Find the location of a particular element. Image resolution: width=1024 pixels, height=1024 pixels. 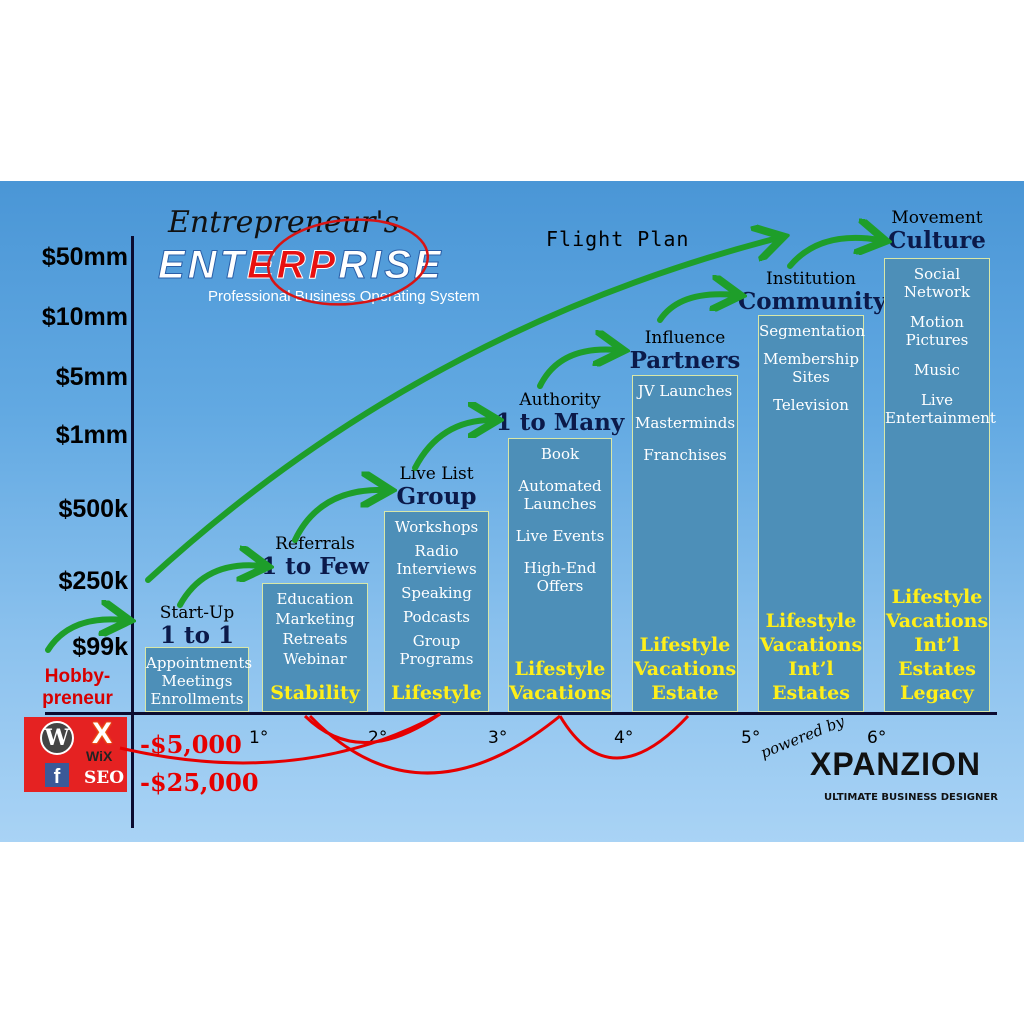

x-tick: 2° is located at coordinates (378, 738).